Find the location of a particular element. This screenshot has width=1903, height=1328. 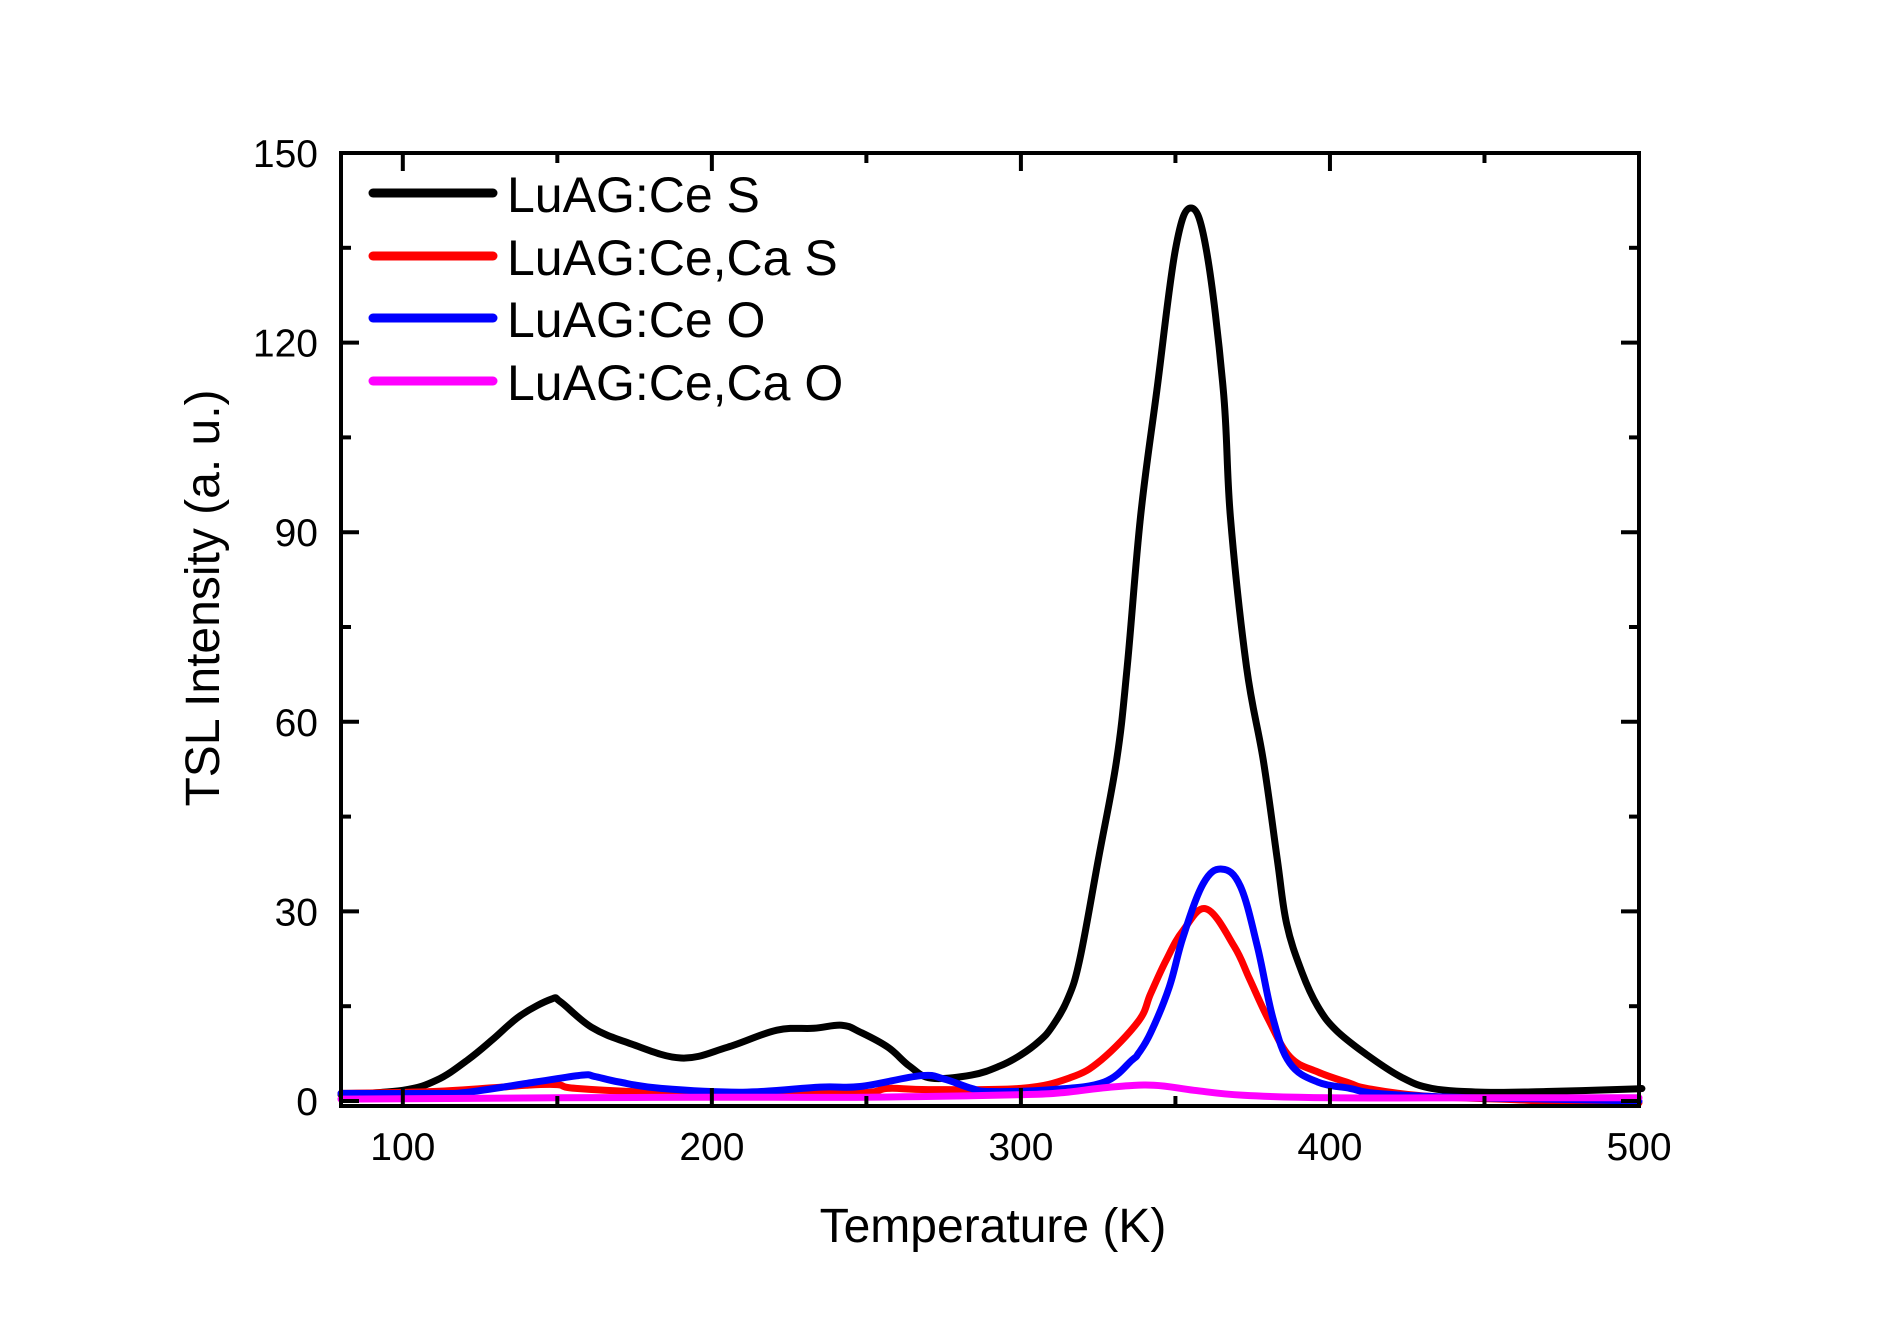

y-tick-label: 60 is located at coordinates (296, 723).